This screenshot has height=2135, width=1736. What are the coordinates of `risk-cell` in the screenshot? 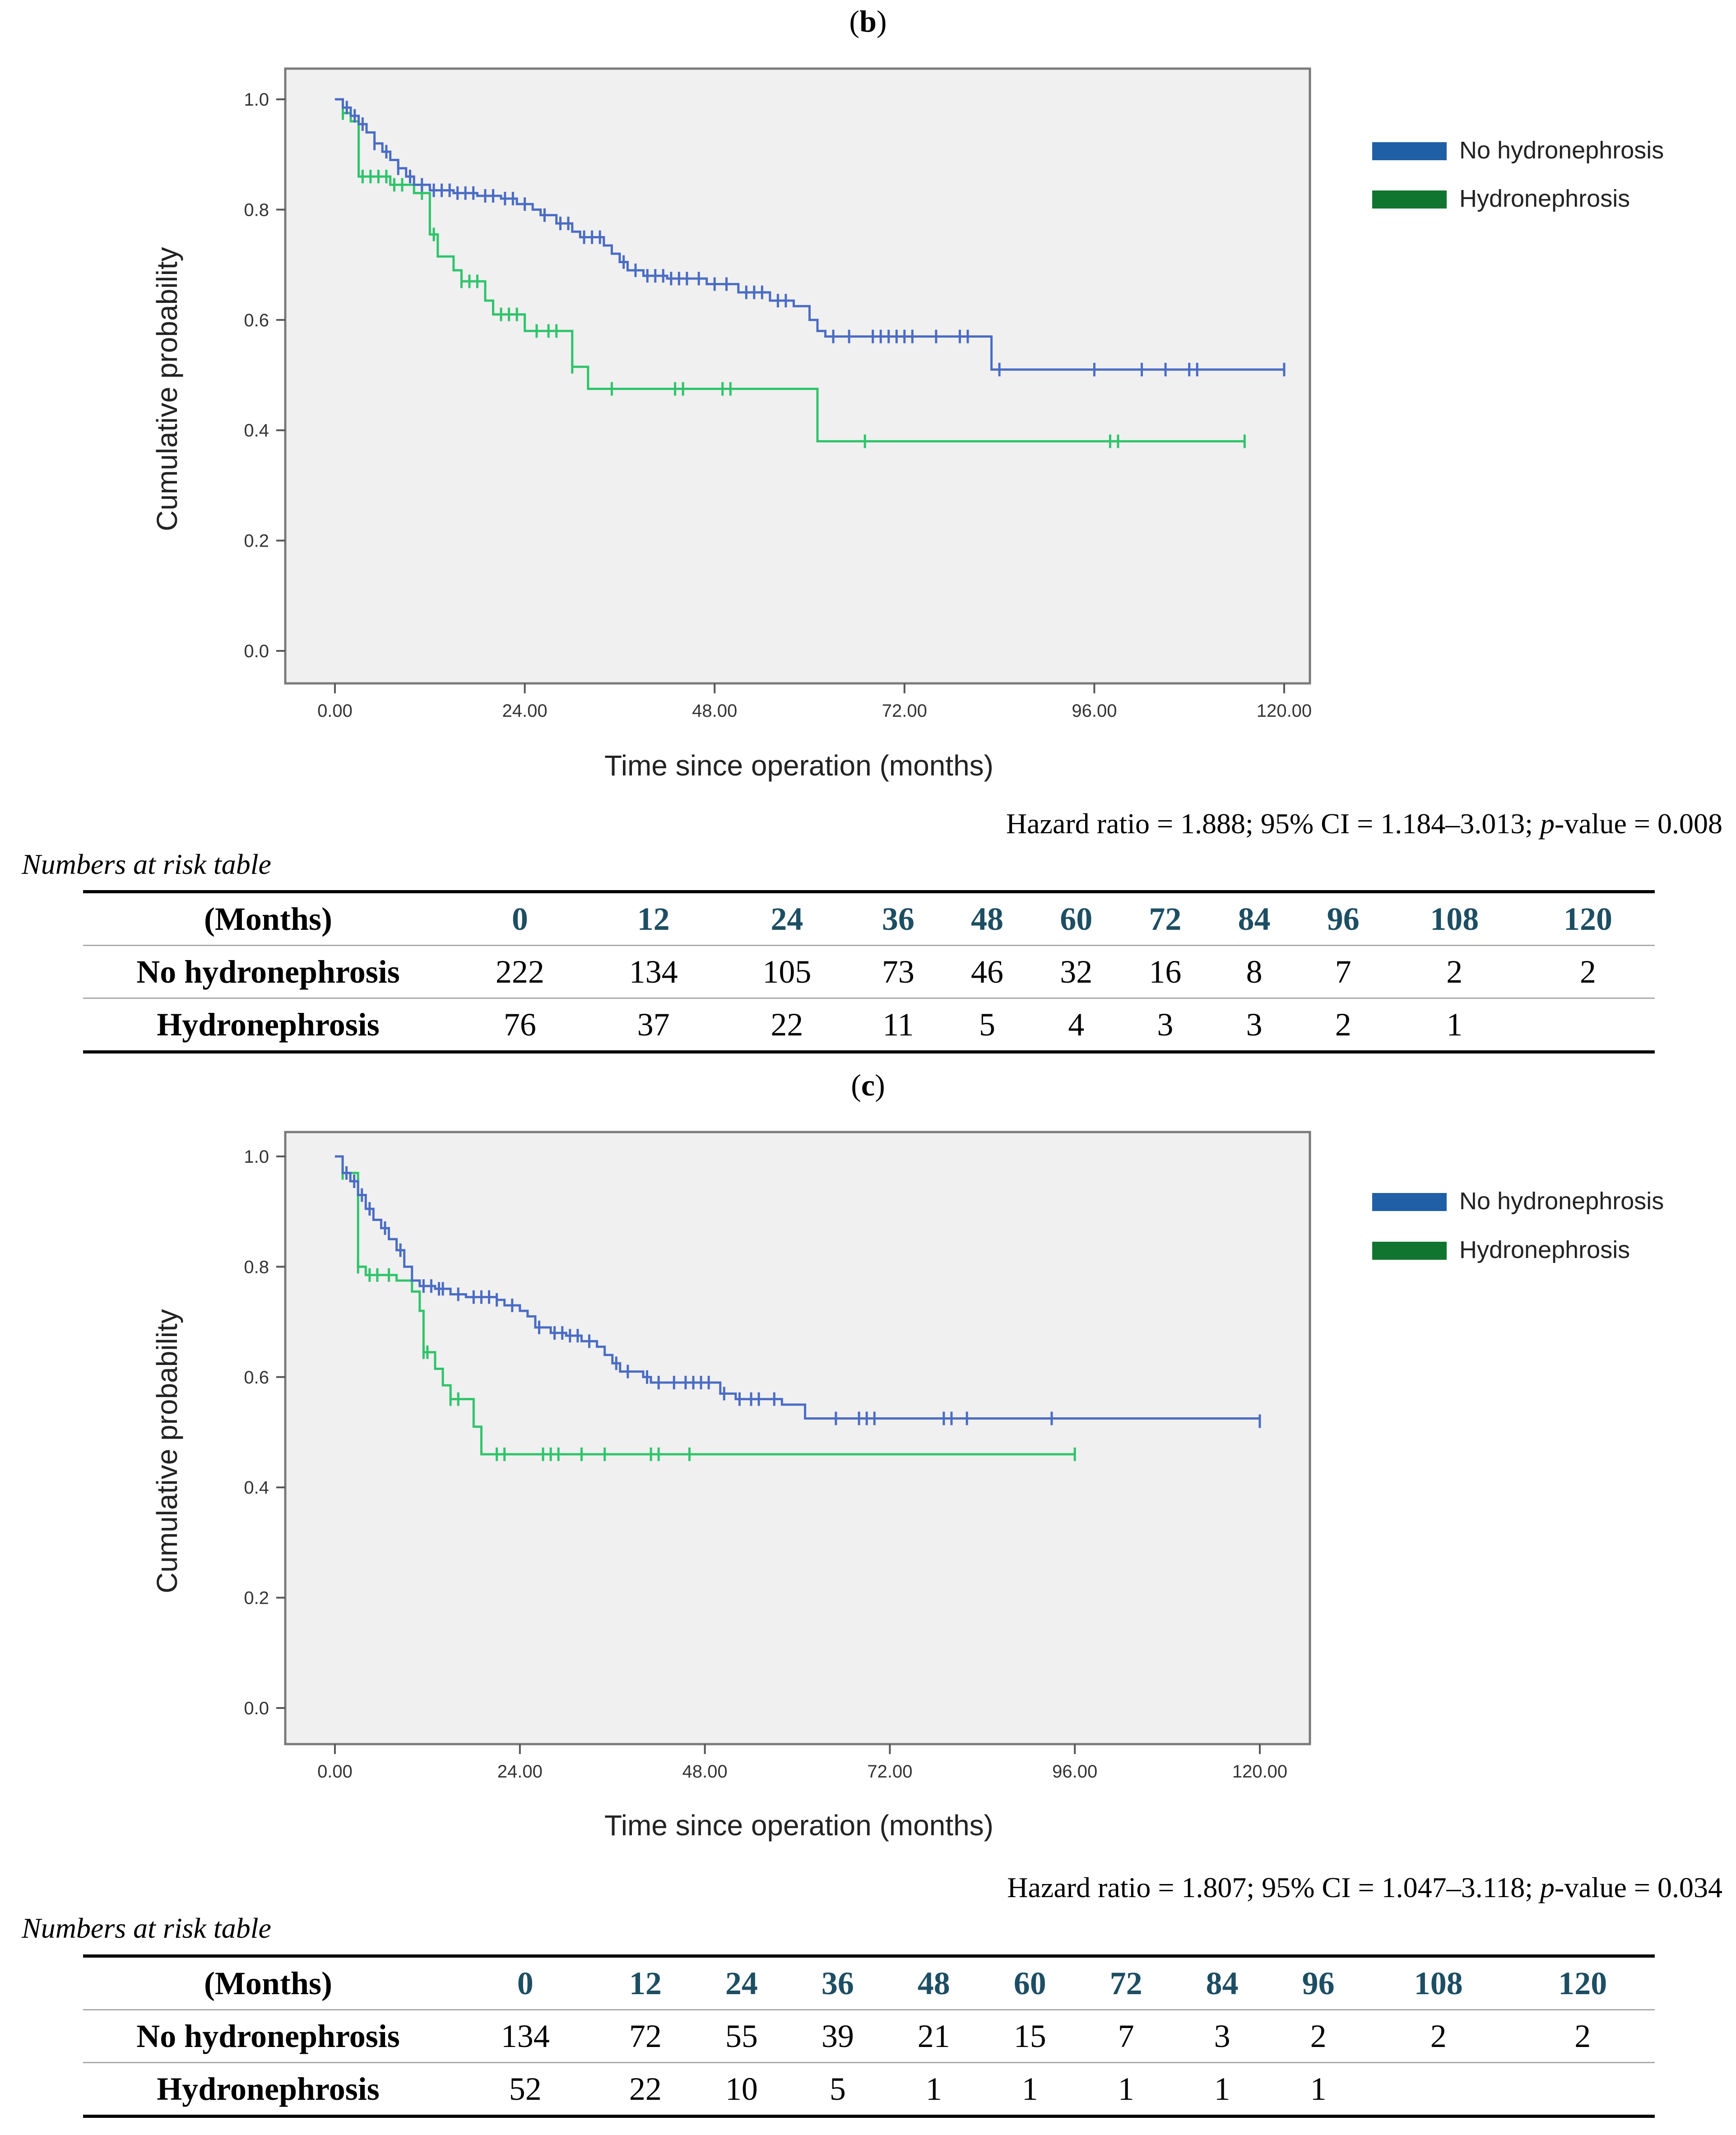 It's located at (1438, 2089).